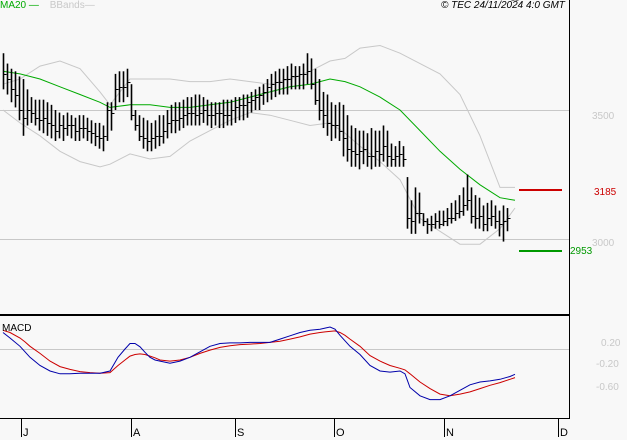  I want to click on month-label-d: D, so click(564, 433).